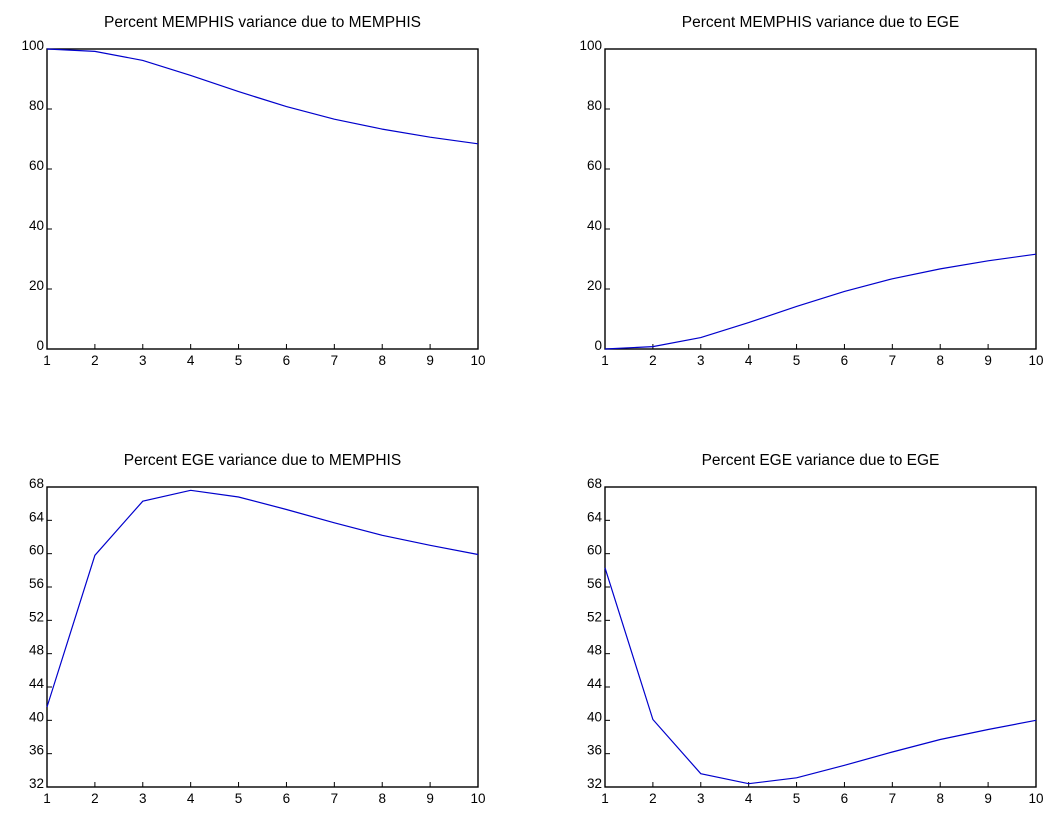  Describe the element at coordinates (821, 460) in the screenshot. I see `chart-title: Percent EGE variance due to EGE` at that location.